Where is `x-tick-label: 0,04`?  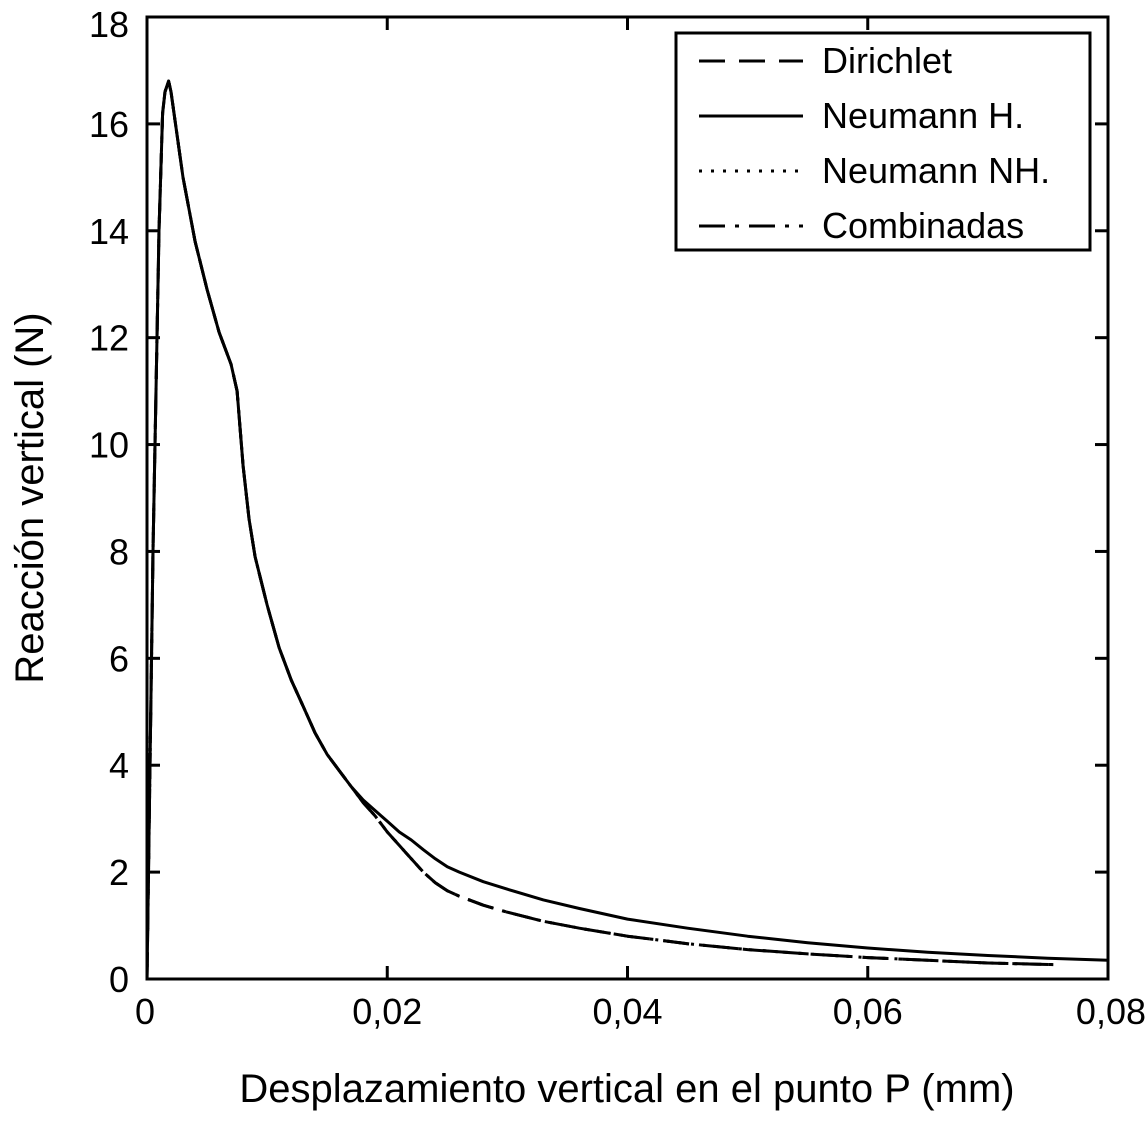 x-tick-label: 0,04 is located at coordinates (627, 1011).